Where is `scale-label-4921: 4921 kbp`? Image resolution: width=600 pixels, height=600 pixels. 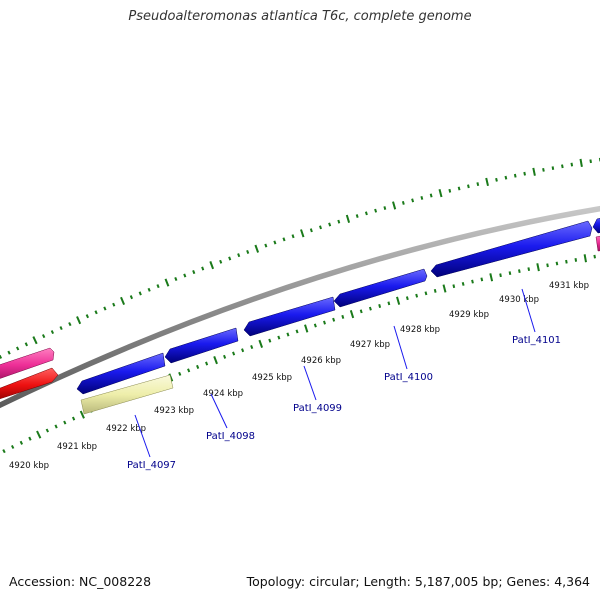 scale-label-4921: 4921 kbp is located at coordinates (77, 447).